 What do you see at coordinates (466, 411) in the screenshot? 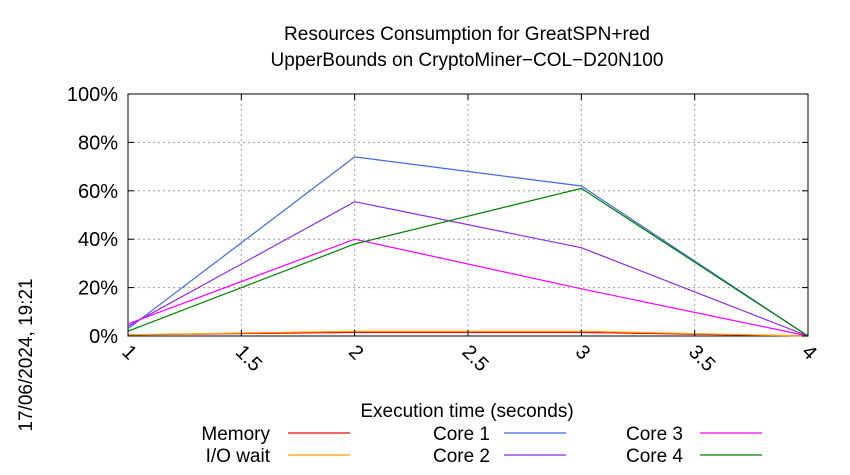
I see `x-axis-label: Execution time (seconds)` at bounding box center [466, 411].